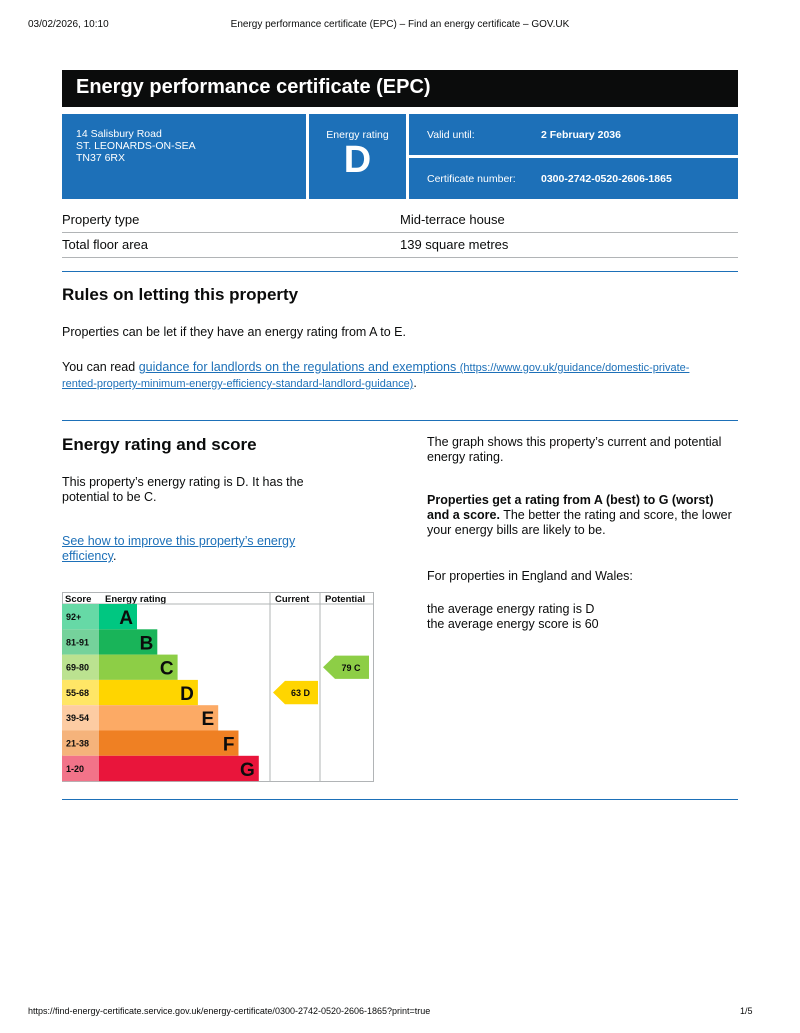 The width and height of the screenshot is (800, 1033). I want to click on column-header: Energy rating, so click(135, 599).